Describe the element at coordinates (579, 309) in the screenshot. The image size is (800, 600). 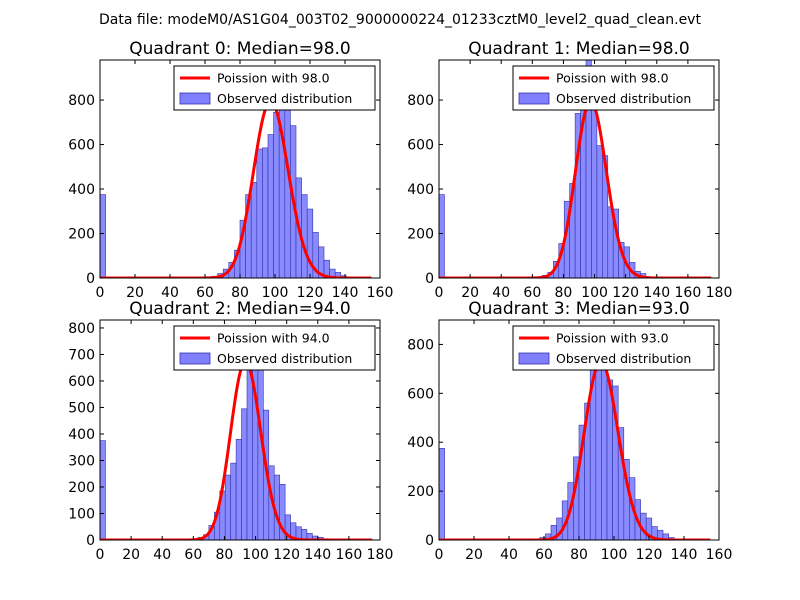
I see `subplot-title: Quadrant 3: Median=93.0` at that location.